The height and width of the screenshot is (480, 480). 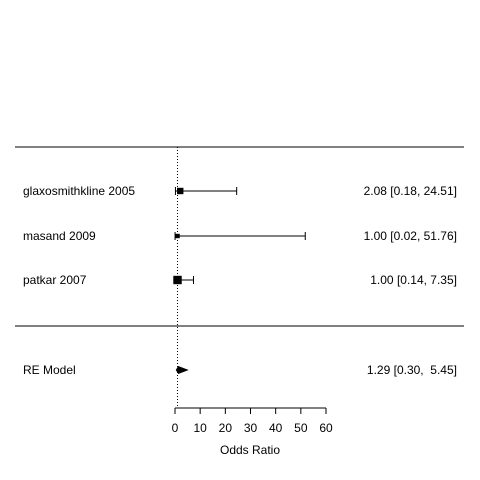 I want to click on study-label: masand 2009, so click(x=59, y=236).